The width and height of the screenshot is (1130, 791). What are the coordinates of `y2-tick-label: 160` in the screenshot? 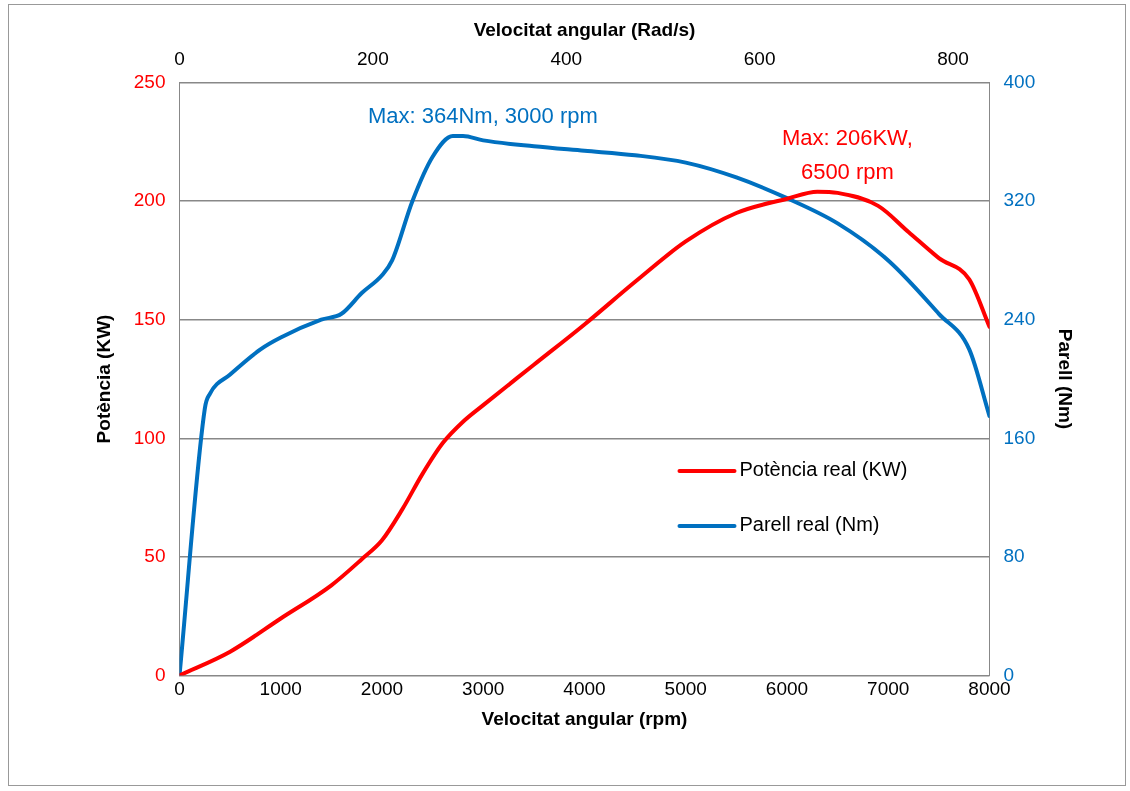 It's located at (1019, 437).